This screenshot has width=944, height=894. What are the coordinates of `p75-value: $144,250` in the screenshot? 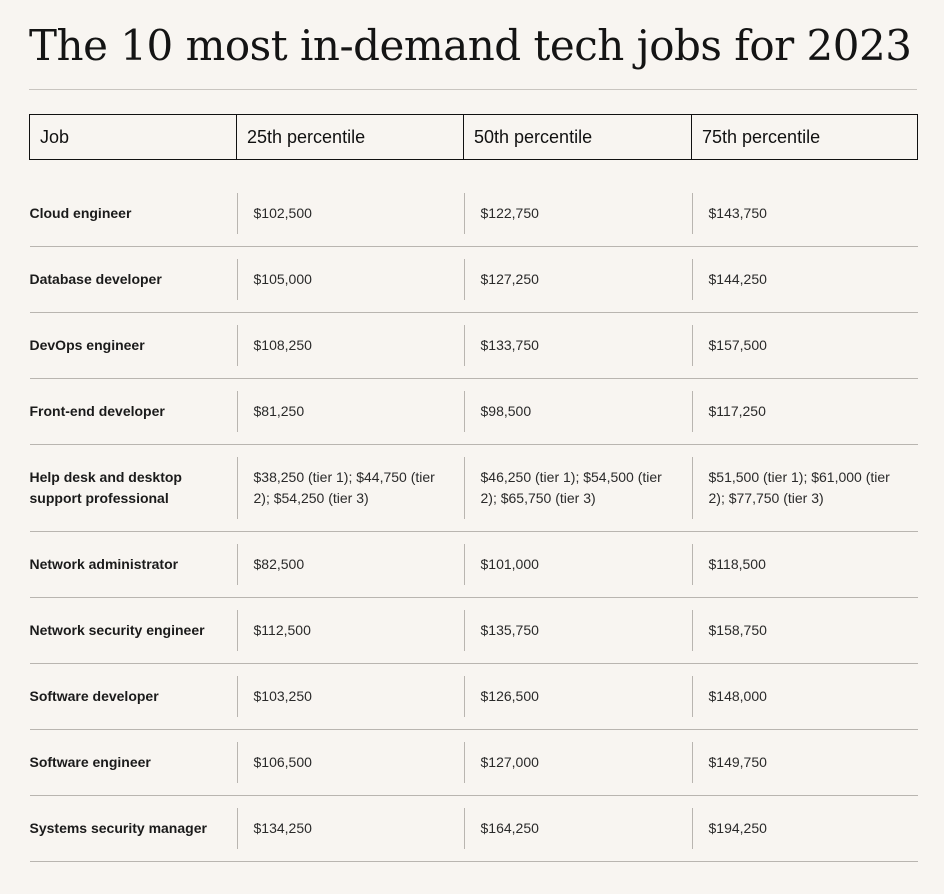 It's located at (804, 279).